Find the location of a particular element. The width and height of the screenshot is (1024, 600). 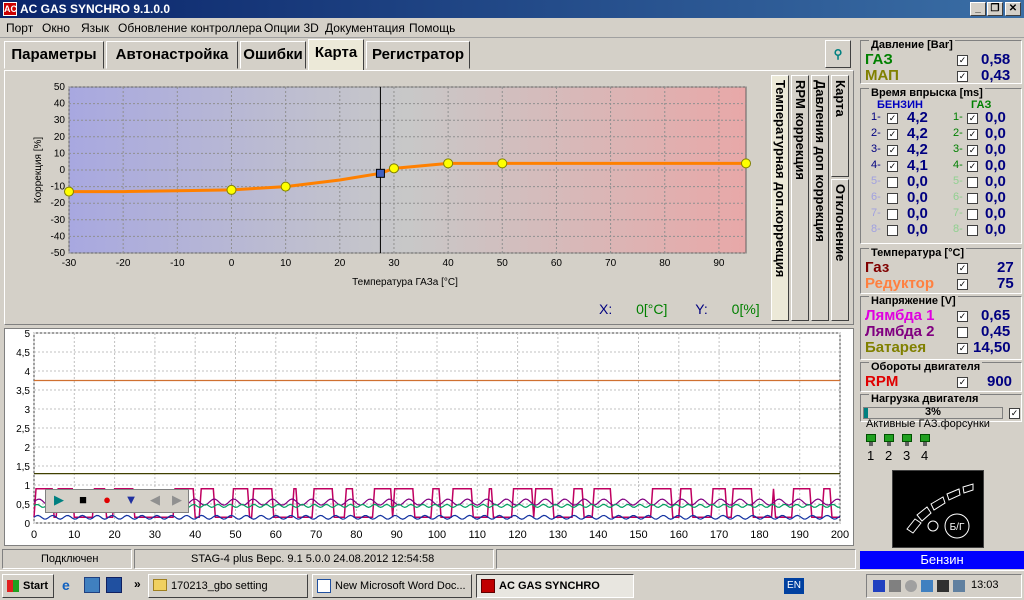

menu-help: Помощь is located at coordinates (432, 28).